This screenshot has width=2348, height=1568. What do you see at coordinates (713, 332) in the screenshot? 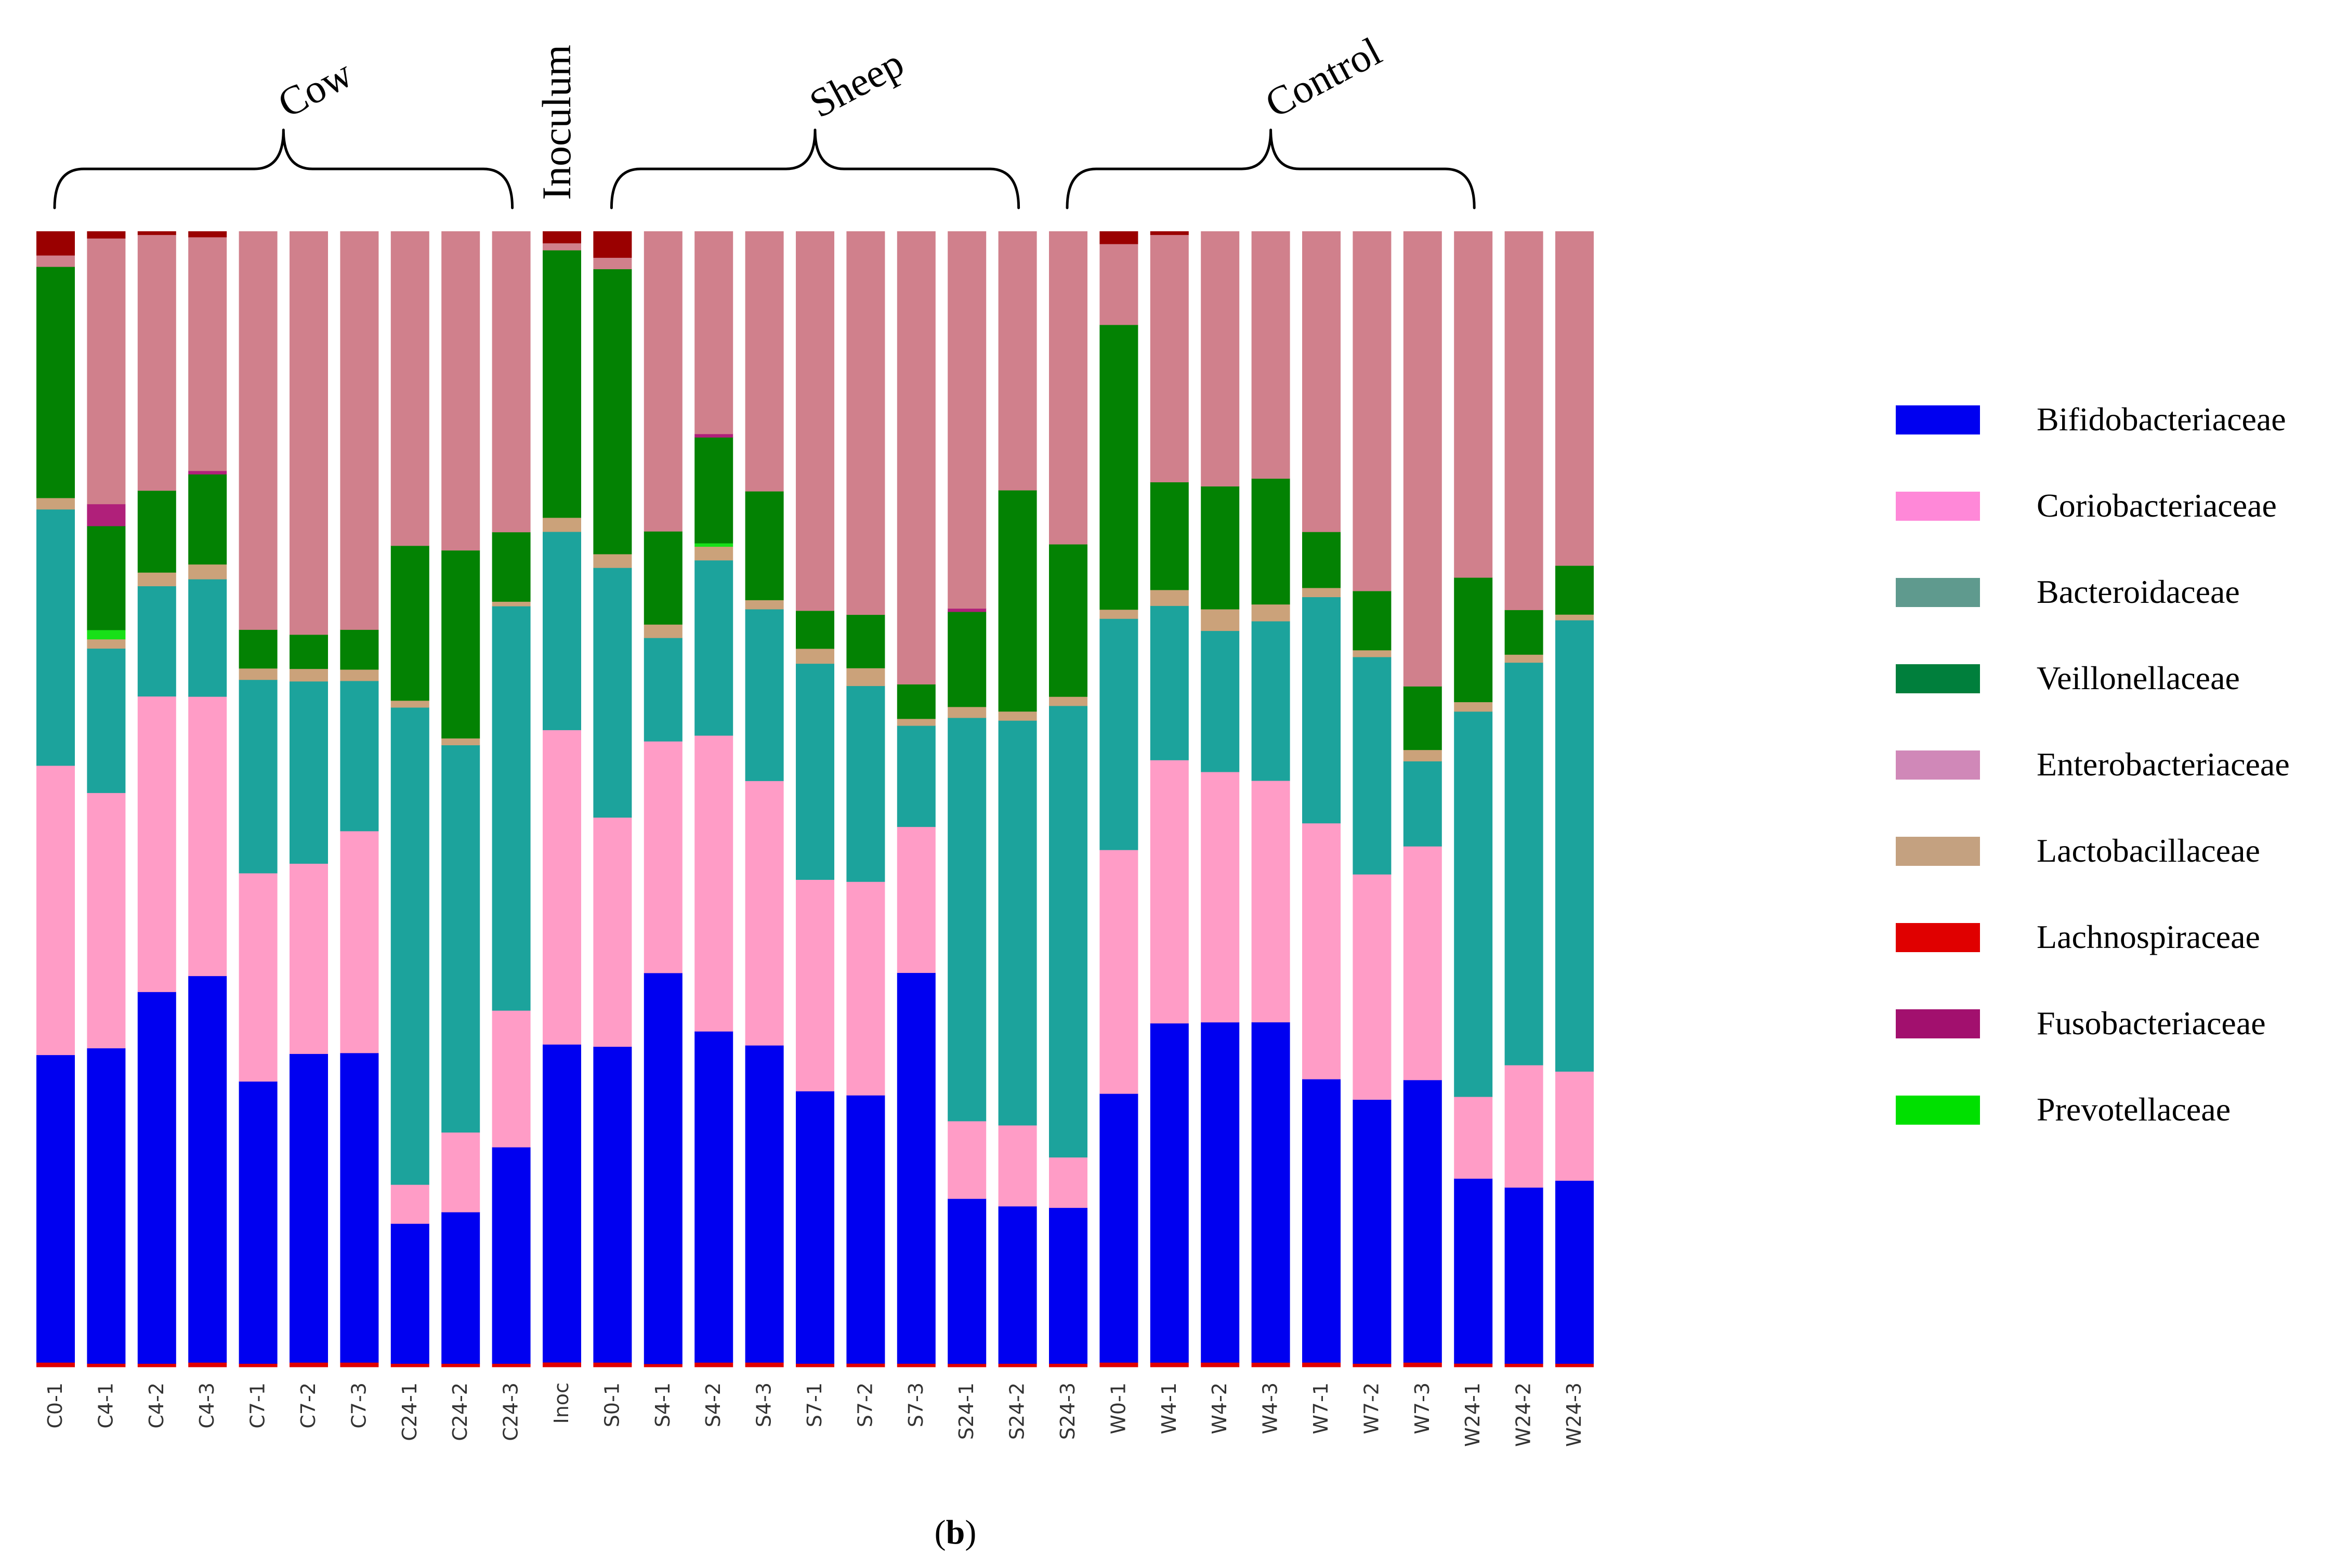
I see `segment-s4-2-enterobacteriaceae` at bounding box center [713, 332].